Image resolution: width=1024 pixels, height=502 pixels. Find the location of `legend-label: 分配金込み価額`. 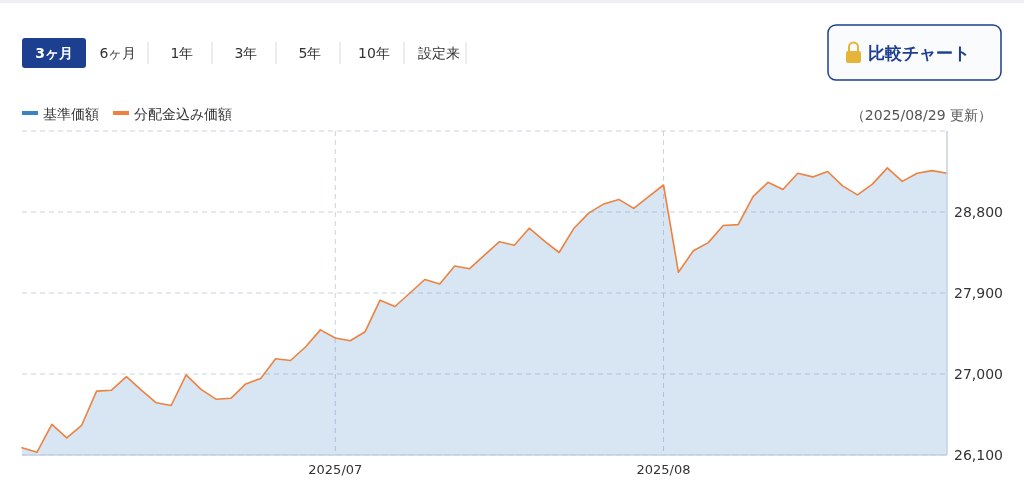

legend-label: 分配金込み価額 is located at coordinates (183, 114).